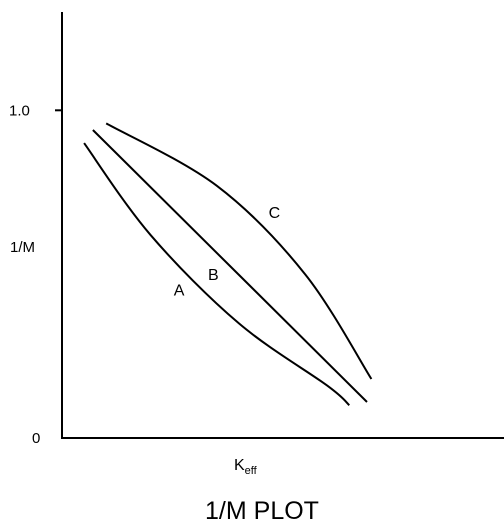 This screenshot has width=504, height=527. What do you see at coordinates (36, 438) in the screenshot?
I see `y-tick-label: 0` at bounding box center [36, 438].